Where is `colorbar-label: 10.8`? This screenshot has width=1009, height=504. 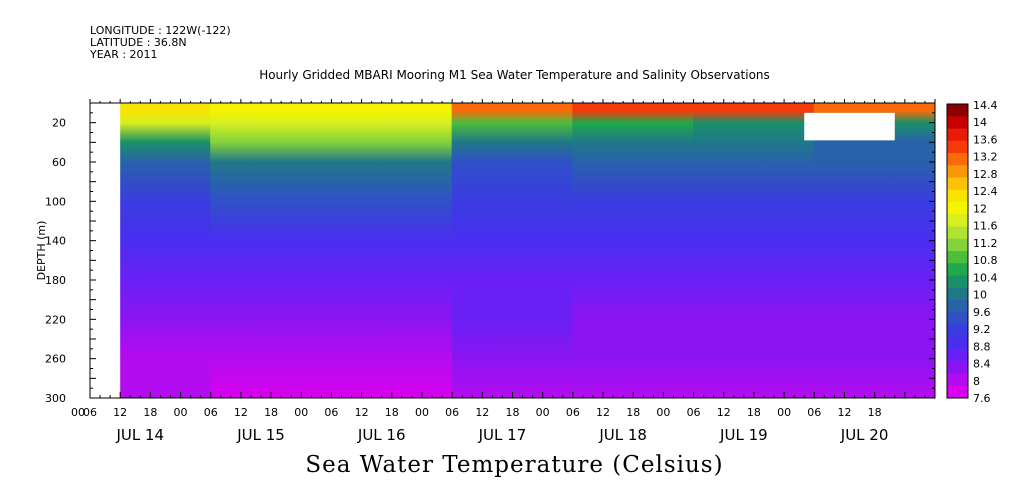
colorbar-label: 10.8 is located at coordinates (985, 260).